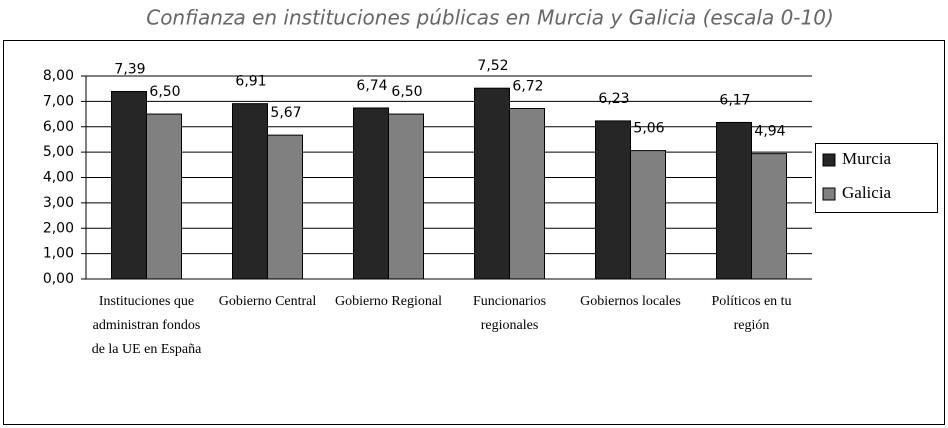 The width and height of the screenshot is (948, 428). What do you see at coordinates (58, 279) in the screenshot?
I see `y-tick-label: 0,00` at bounding box center [58, 279].